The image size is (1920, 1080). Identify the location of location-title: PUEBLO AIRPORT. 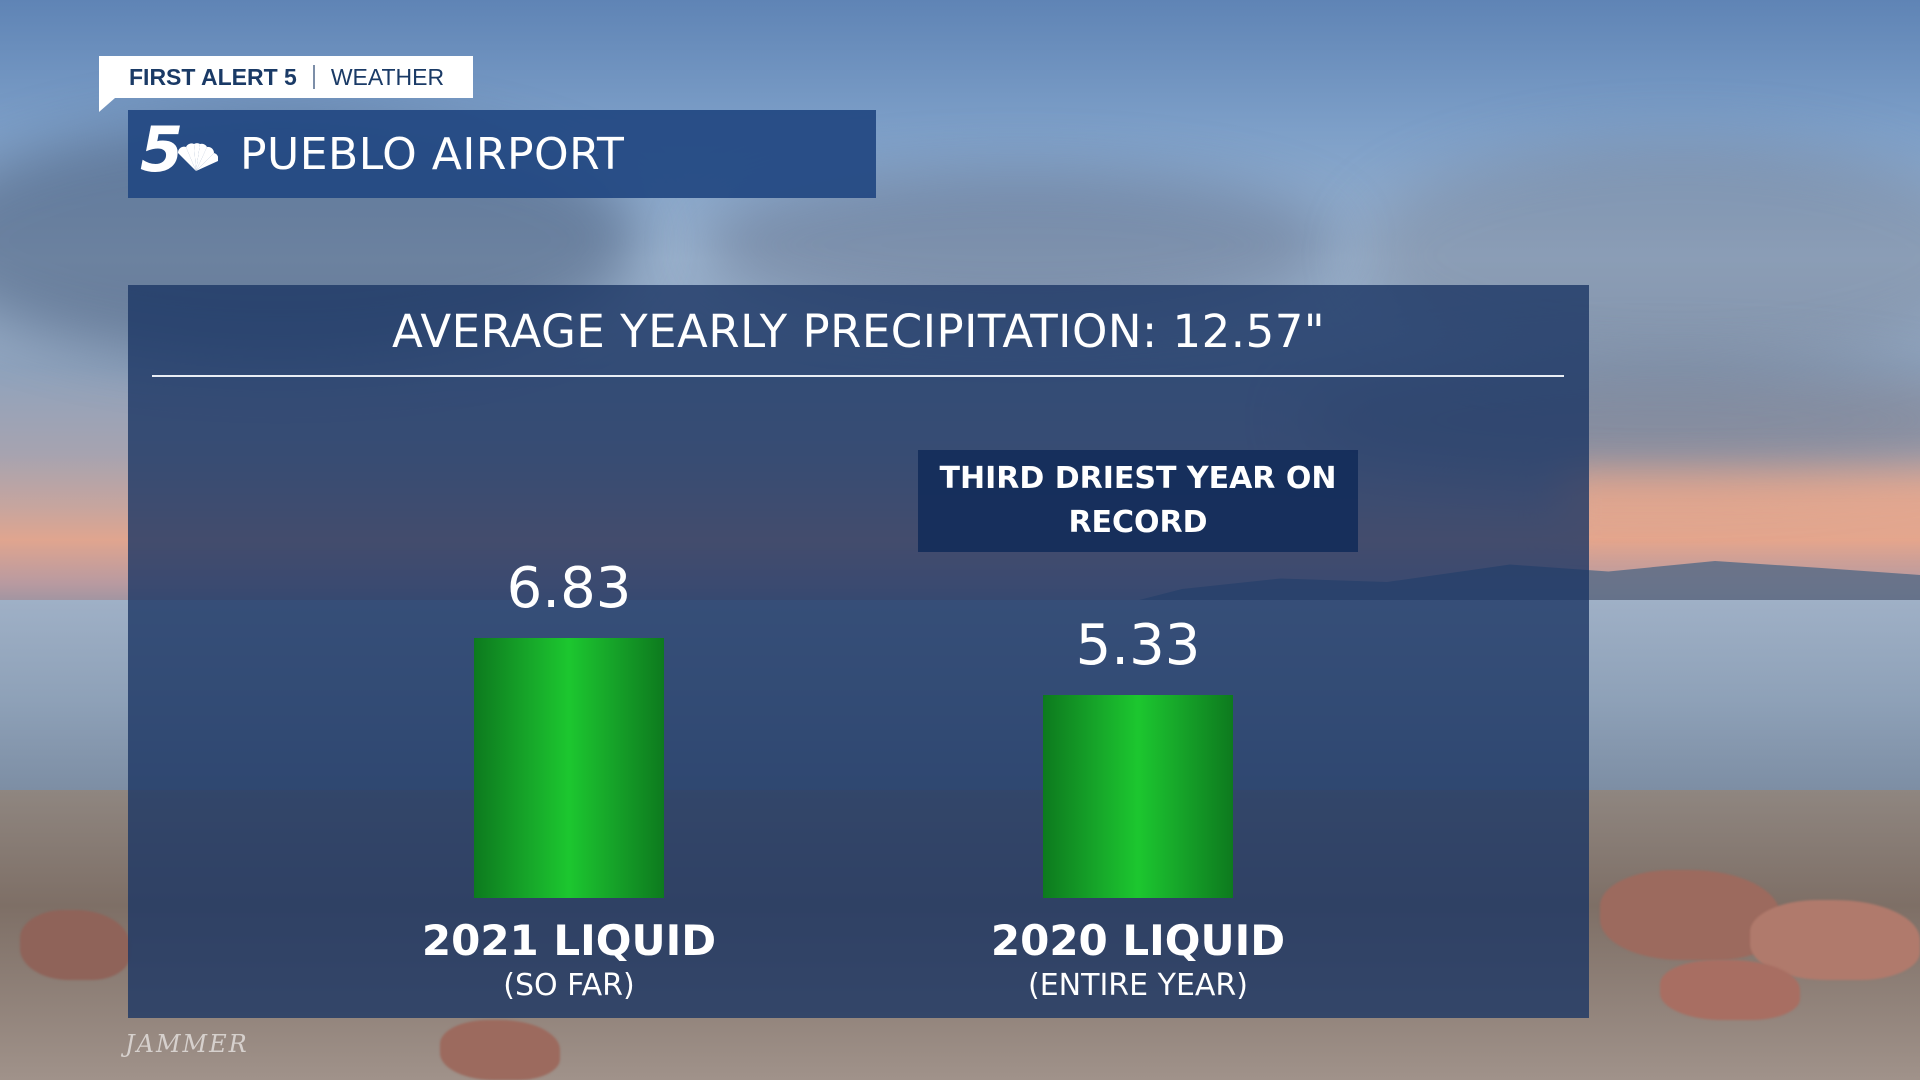
(432, 154).